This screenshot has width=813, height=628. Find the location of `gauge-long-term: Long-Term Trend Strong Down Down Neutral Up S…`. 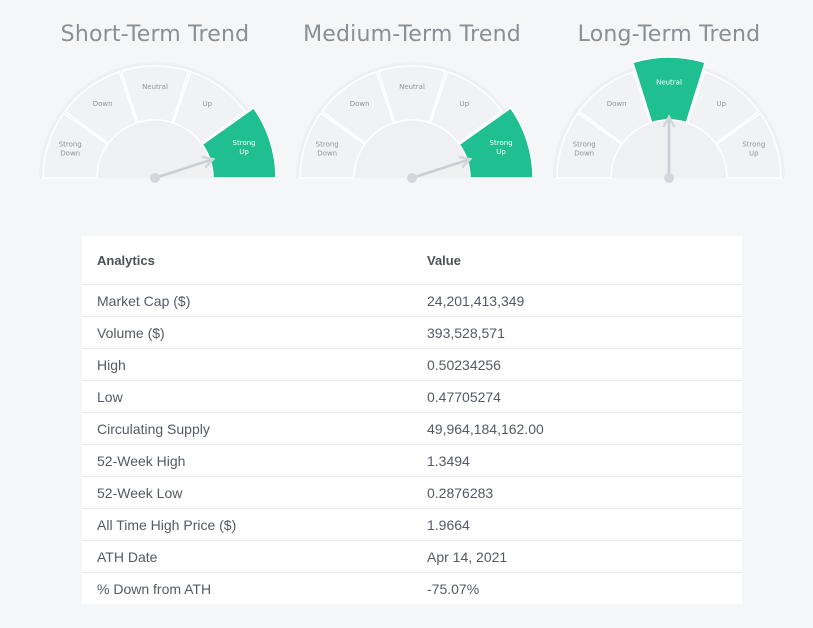

gauge-long-term: Long-Term Trend Strong Down Down Neutral Up S… is located at coordinates (669, 100).